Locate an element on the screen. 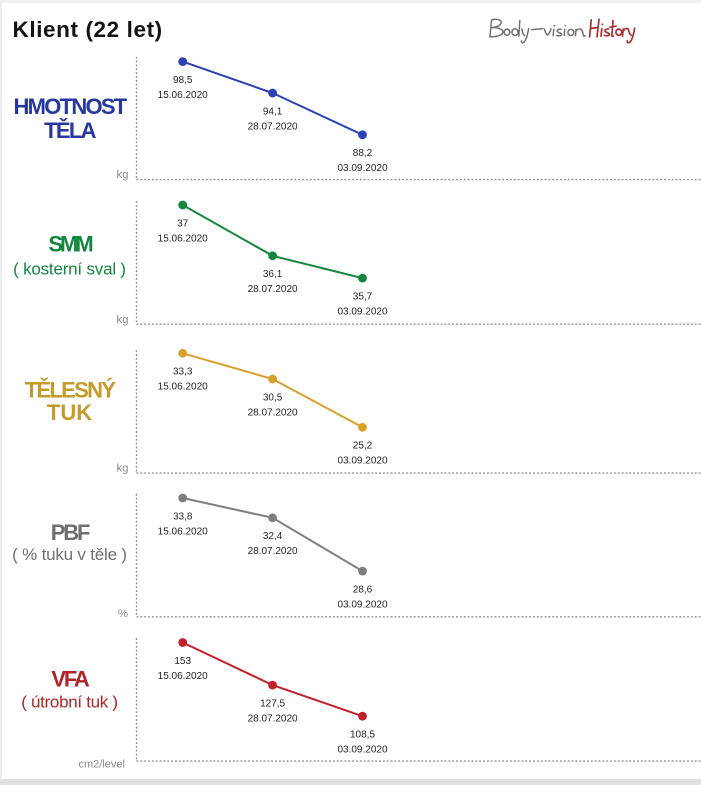 This screenshot has width=701, height=785. svg-text: Klient (22 let) is located at coordinates (88, 29).